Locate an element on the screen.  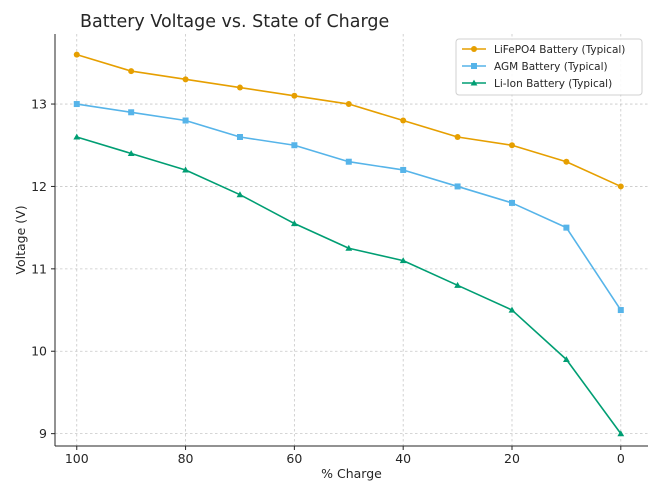
y-tick-label: 13 is located at coordinates (39, 104).